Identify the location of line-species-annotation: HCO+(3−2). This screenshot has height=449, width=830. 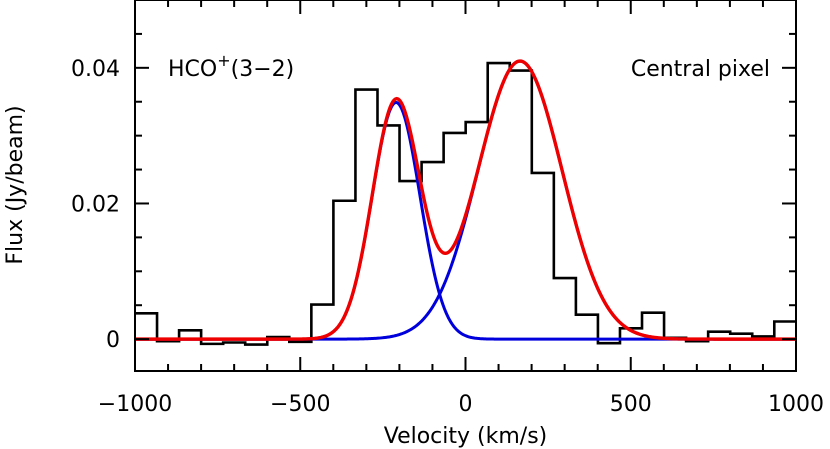
(231, 66).